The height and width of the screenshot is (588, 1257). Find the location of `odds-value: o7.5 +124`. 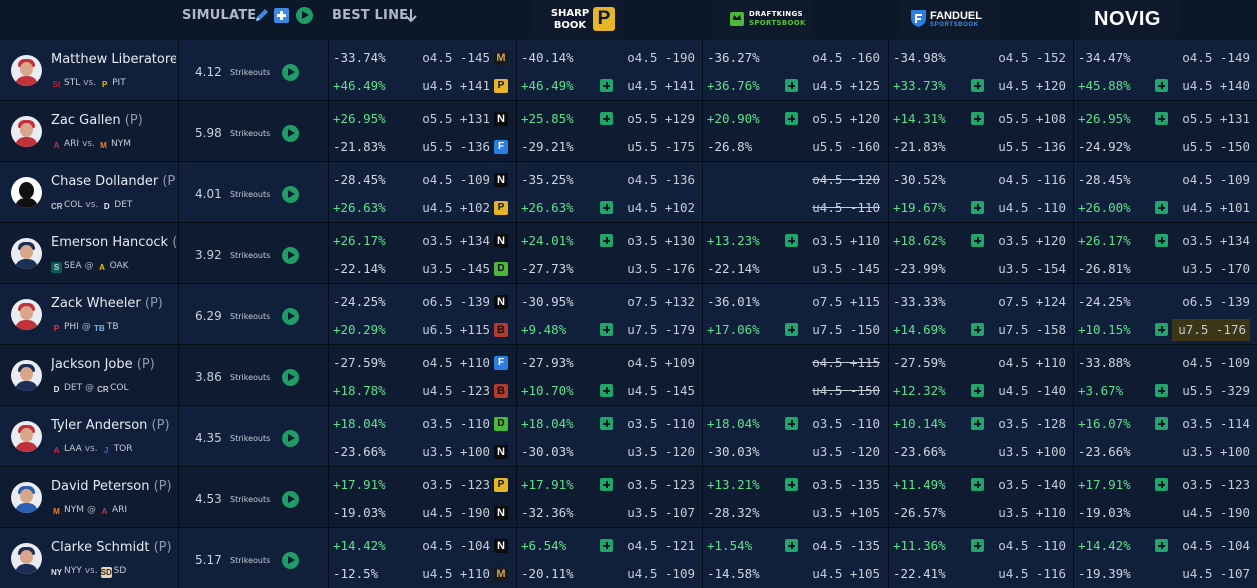

odds-value: o7.5 +124 is located at coordinates (1032, 301).